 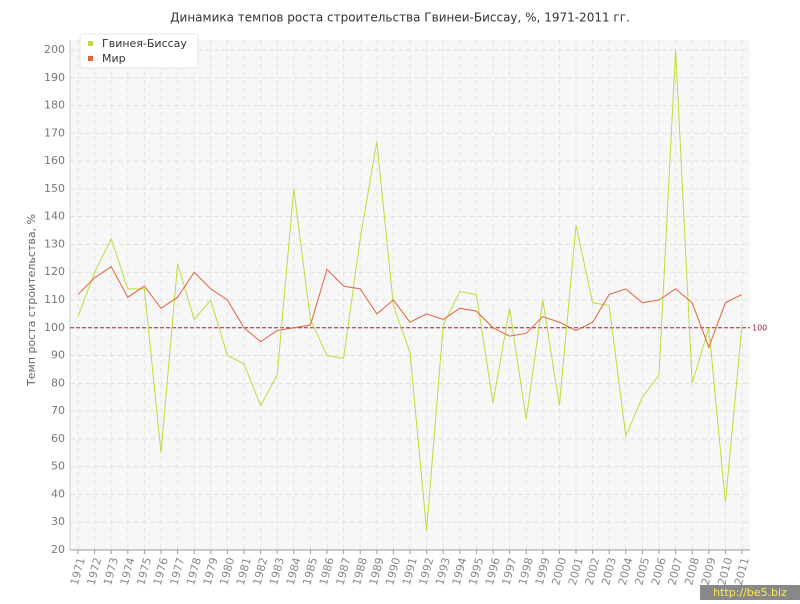 I want to click on y-tick-label: 30, so click(x=58, y=521).